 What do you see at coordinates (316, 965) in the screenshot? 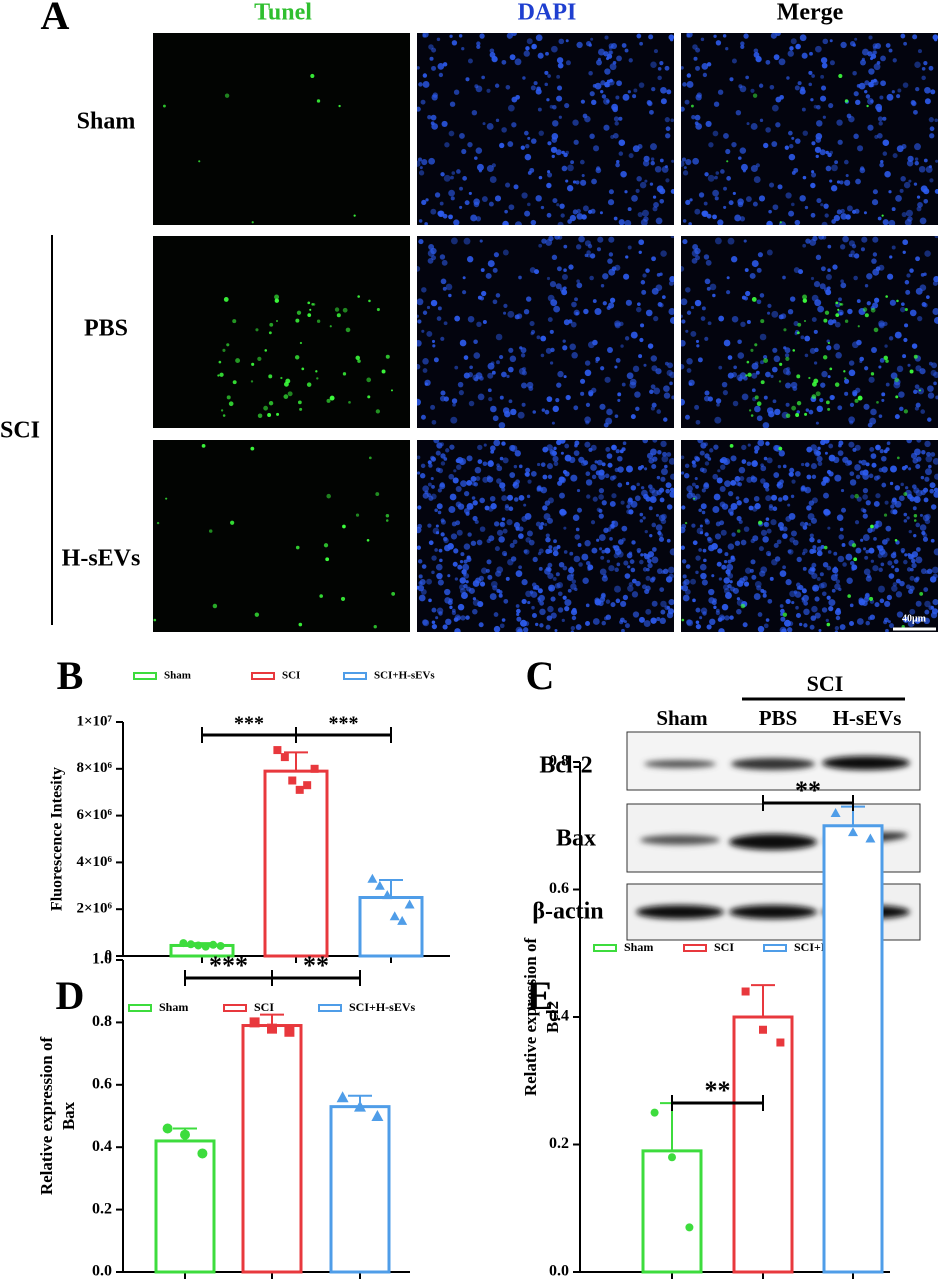
I see `significance-label: **` at bounding box center [316, 965].